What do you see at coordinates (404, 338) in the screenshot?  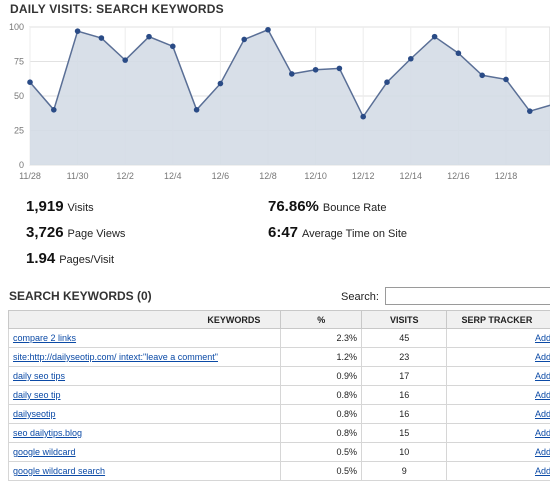 I see `visits-cell: 45` at bounding box center [404, 338].